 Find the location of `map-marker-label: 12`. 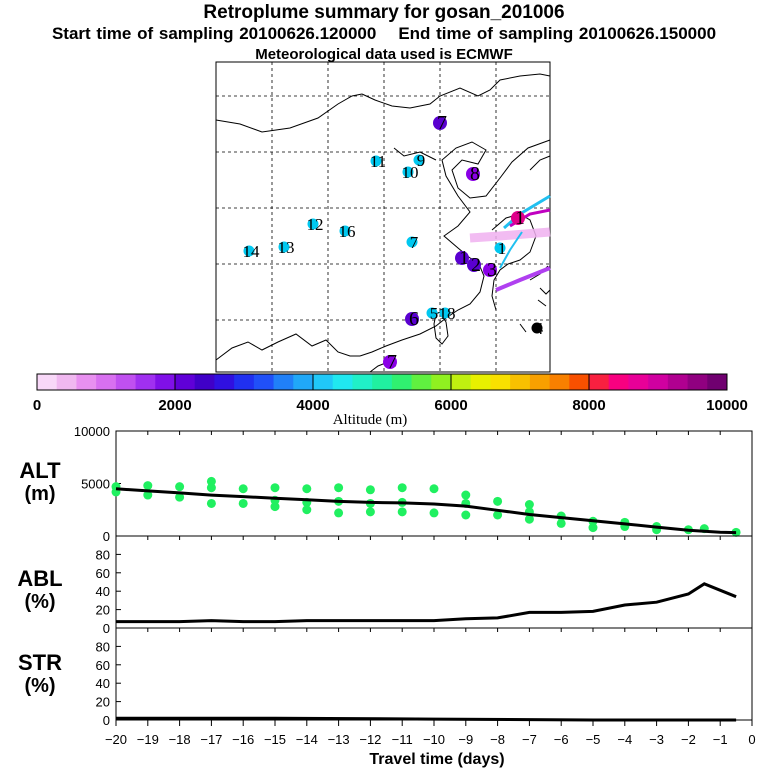

map-marker-label: 12 is located at coordinates (315, 224).